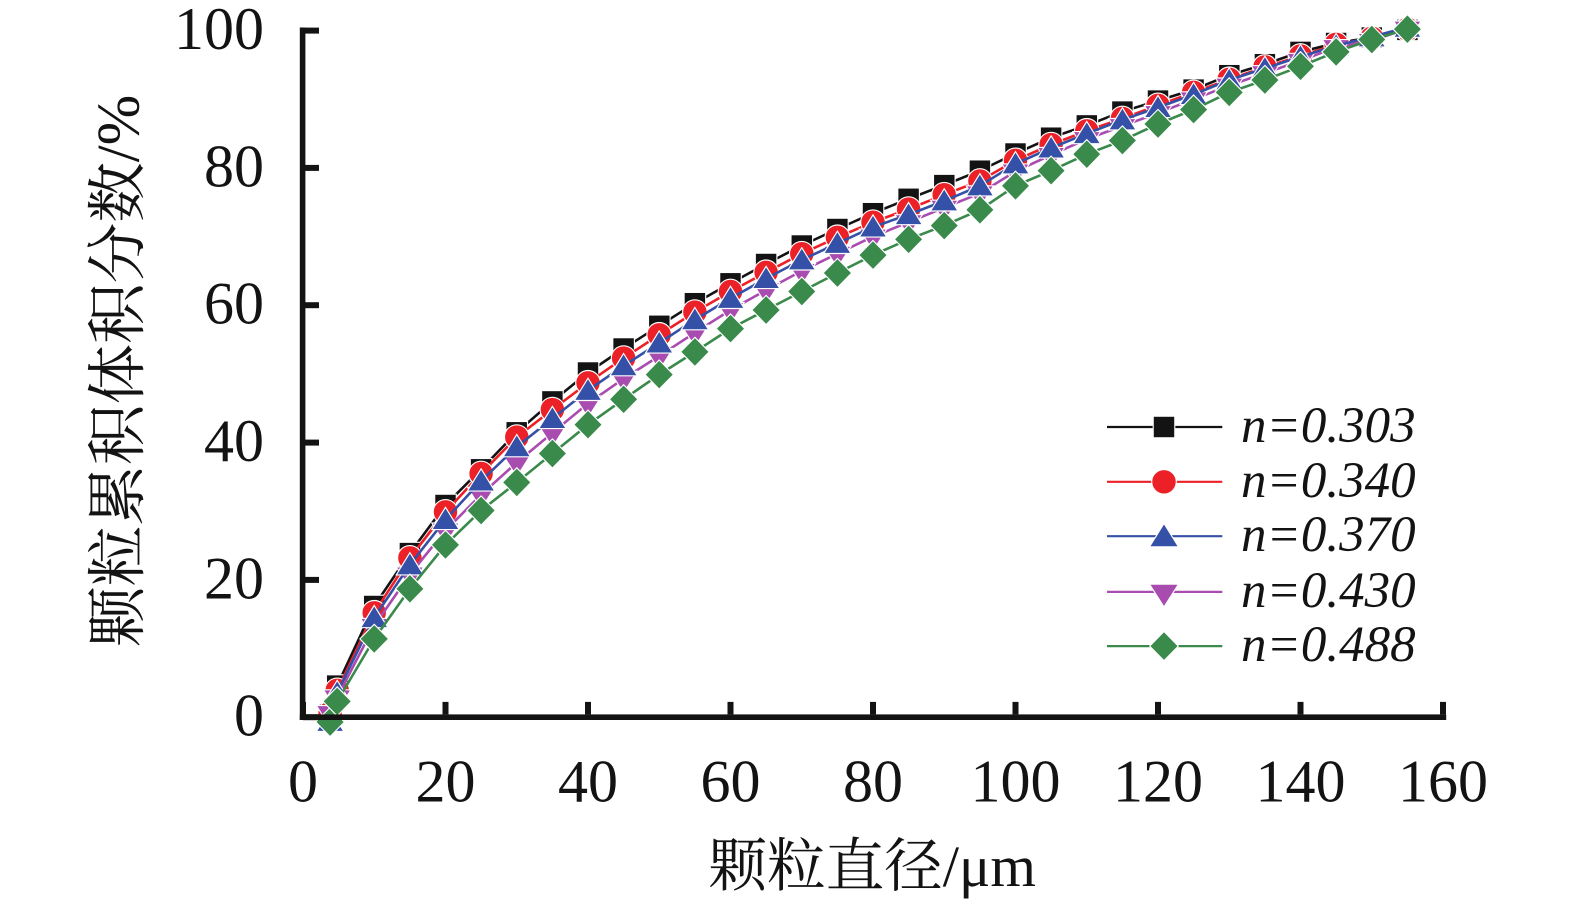  Describe the element at coordinates (1328, 645) in the screenshot. I see `svg-text: n=0.488` at that location.